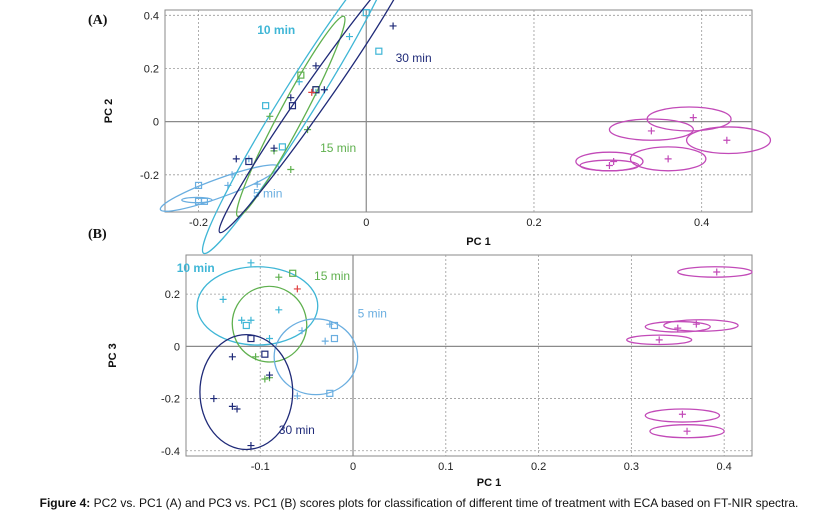 The width and height of the screenshot is (838, 518). Describe the element at coordinates (198, 223) in the screenshot. I see `x-tick-label: -0.2` at that location.